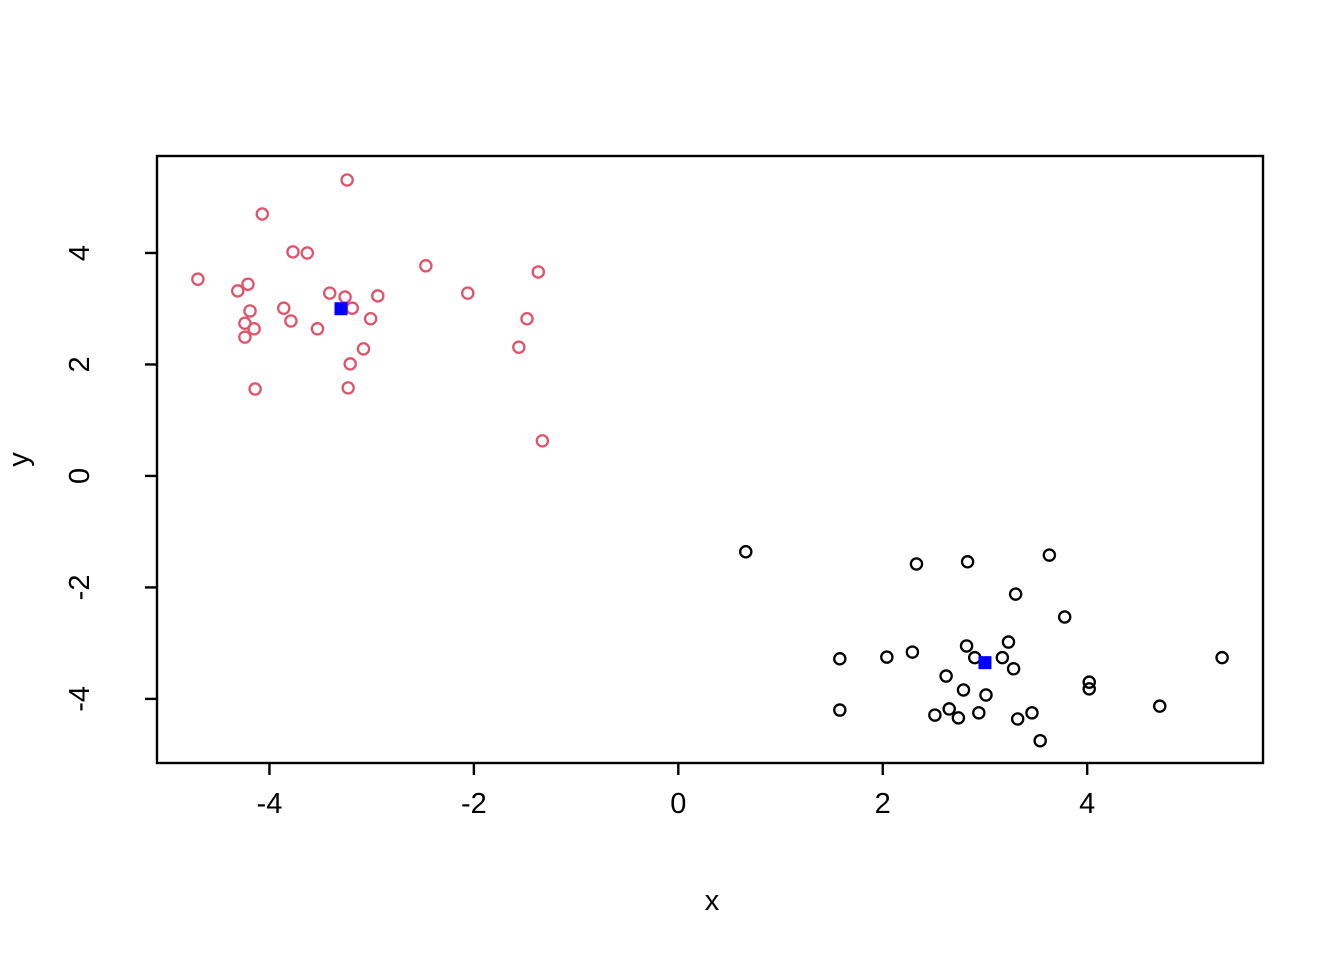  What do you see at coordinates (474, 804) in the screenshot?
I see `x-axis-tick-label: -2` at bounding box center [474, 804].